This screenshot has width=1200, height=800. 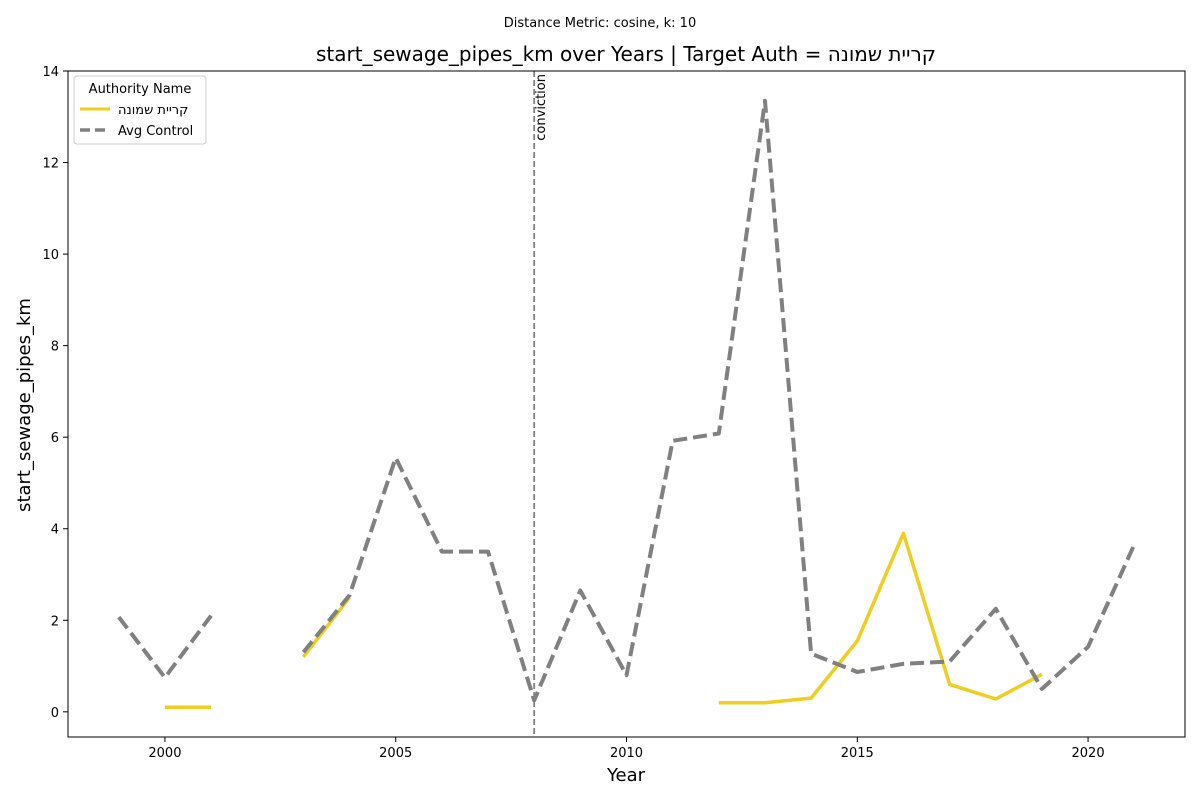 I want to click on x-tick-label: 2010, so click(x=626, y=753).